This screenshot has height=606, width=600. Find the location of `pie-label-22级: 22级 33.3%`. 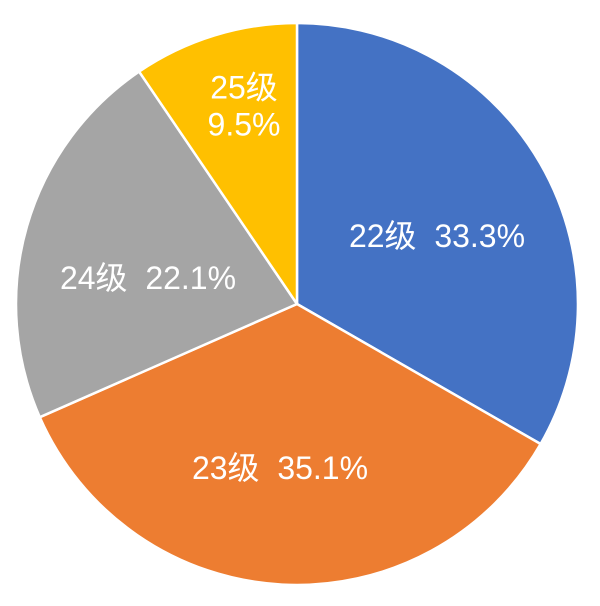

pie-label-22级: 22级 33.3% is located at coordinates (437, 236).